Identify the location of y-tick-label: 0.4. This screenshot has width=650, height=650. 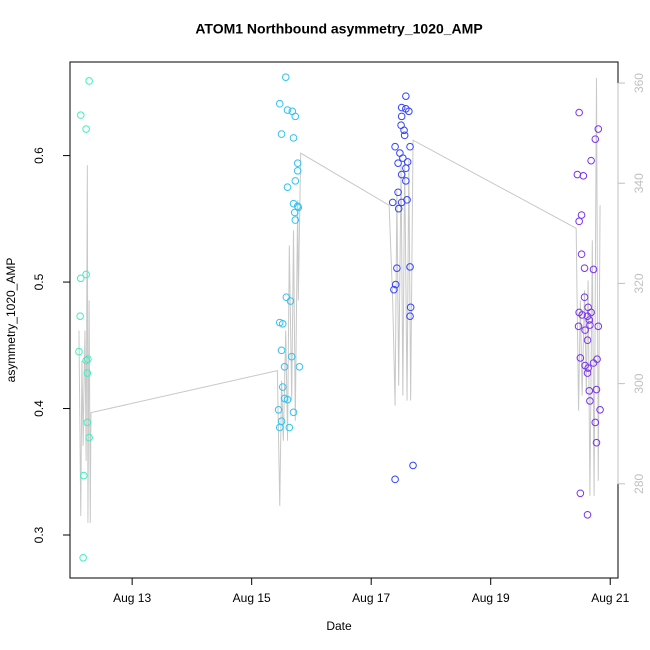
(39, 408).